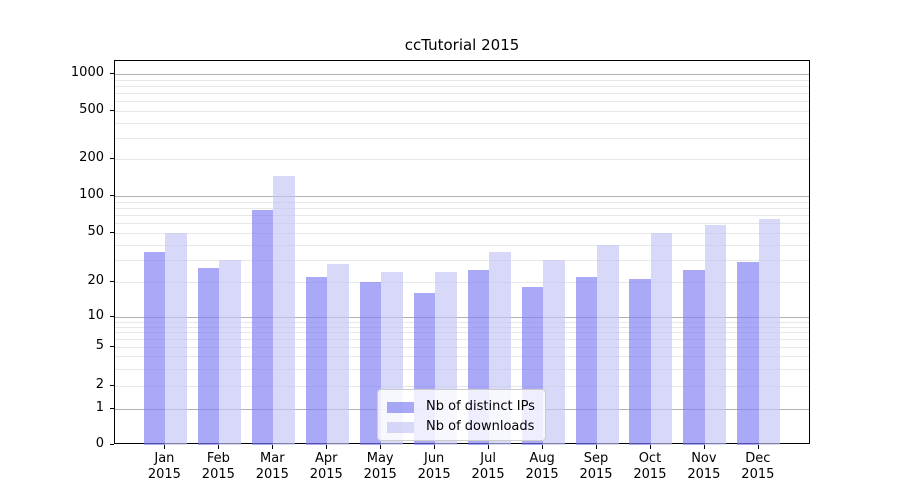  I want to click on y-tick-label-200: 200, so click(91, 157).